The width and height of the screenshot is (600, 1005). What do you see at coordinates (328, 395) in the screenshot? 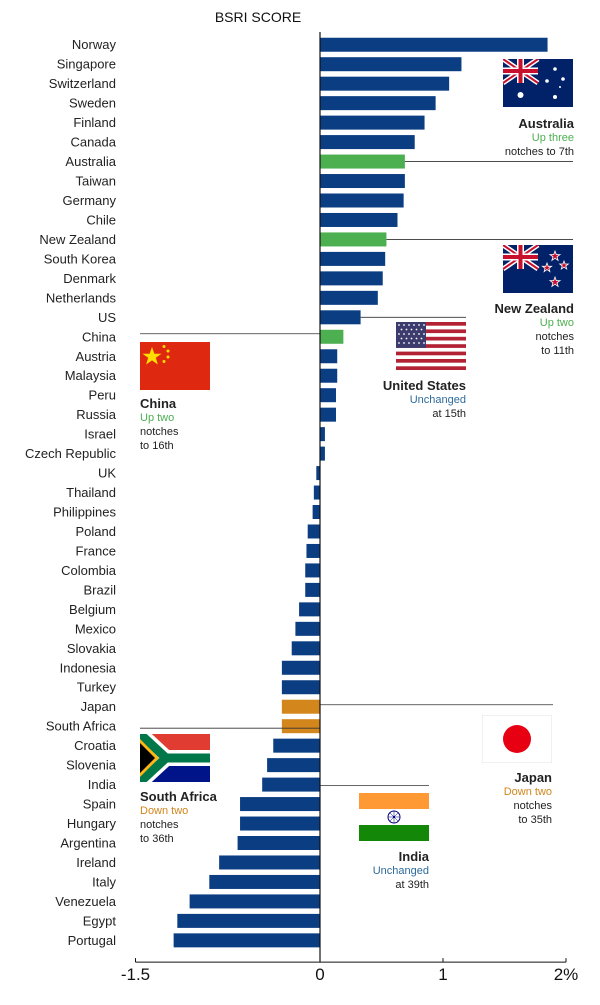
I see `bar-peru` at bounding box center [328, 395].